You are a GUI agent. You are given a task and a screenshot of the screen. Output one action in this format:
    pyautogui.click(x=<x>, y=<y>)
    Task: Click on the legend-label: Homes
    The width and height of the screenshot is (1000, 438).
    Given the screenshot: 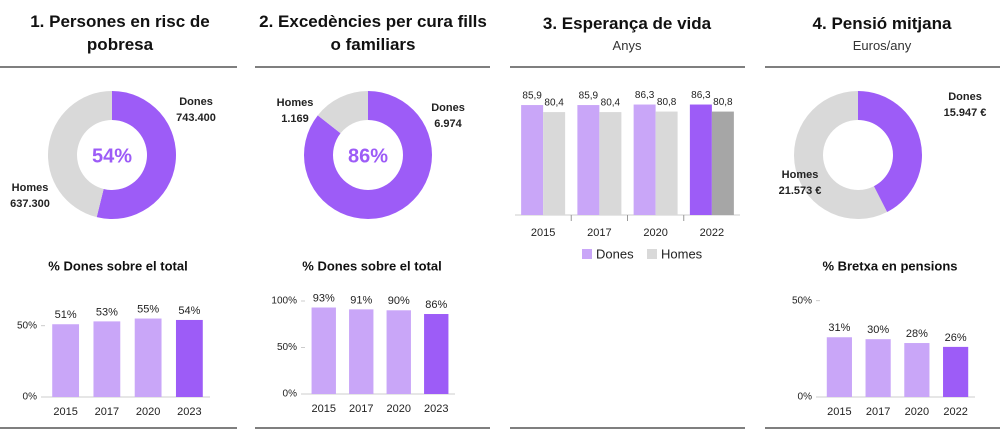 What is the action you would take?
    pyautogui.click(x=682, y=253)
    